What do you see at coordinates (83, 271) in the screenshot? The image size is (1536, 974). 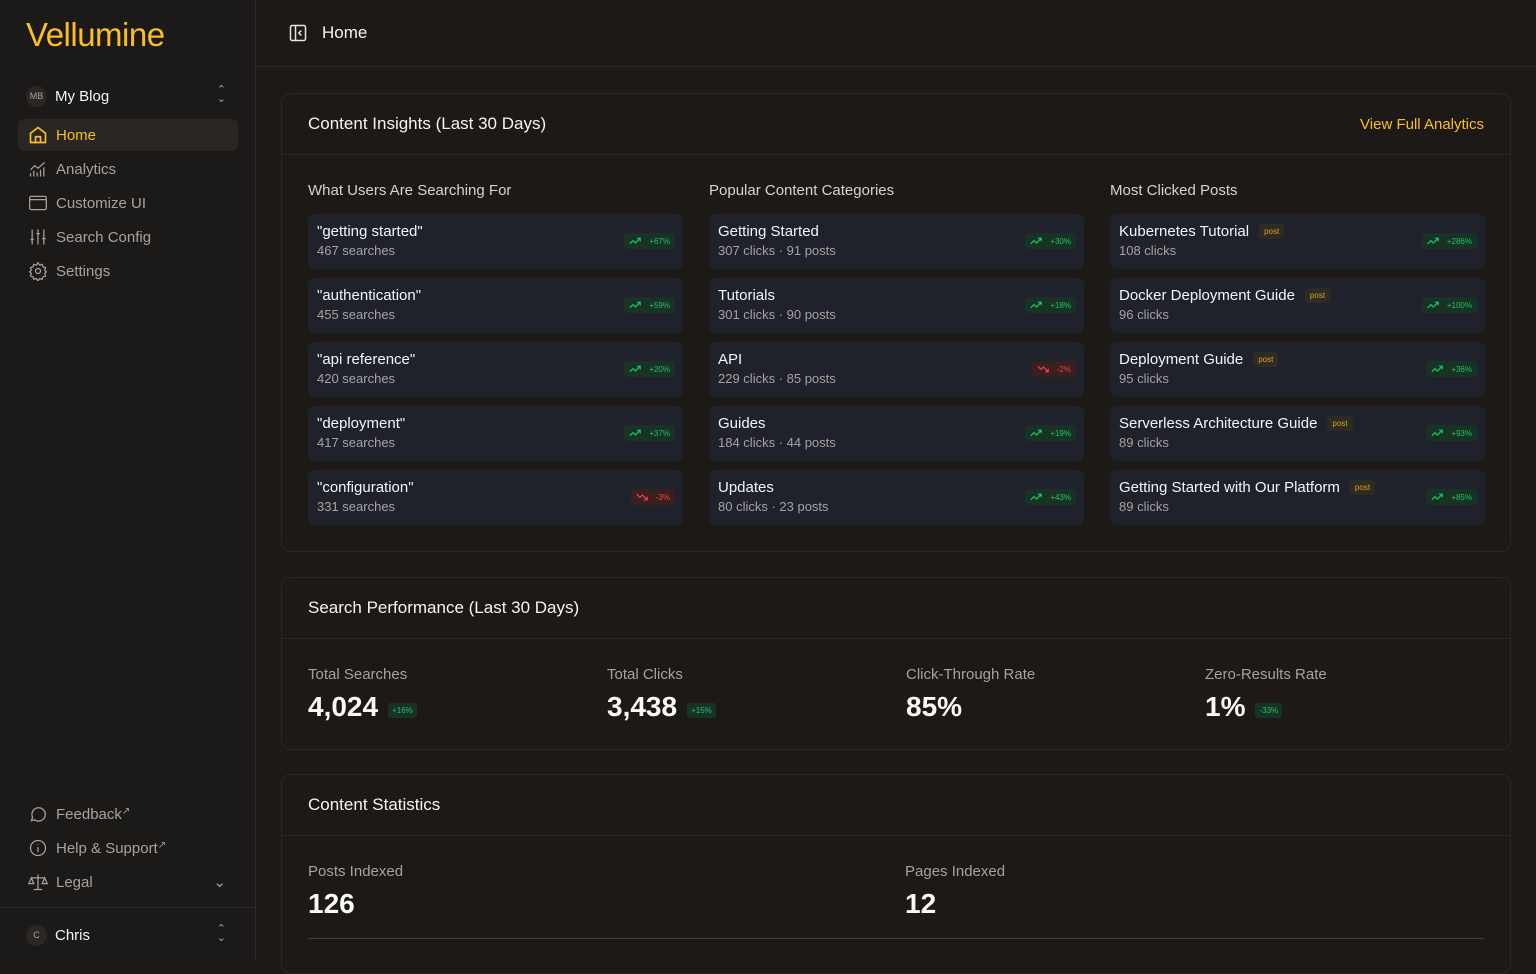 I see `sidebar-item-label: Settings` at bounding box center [83, 271].